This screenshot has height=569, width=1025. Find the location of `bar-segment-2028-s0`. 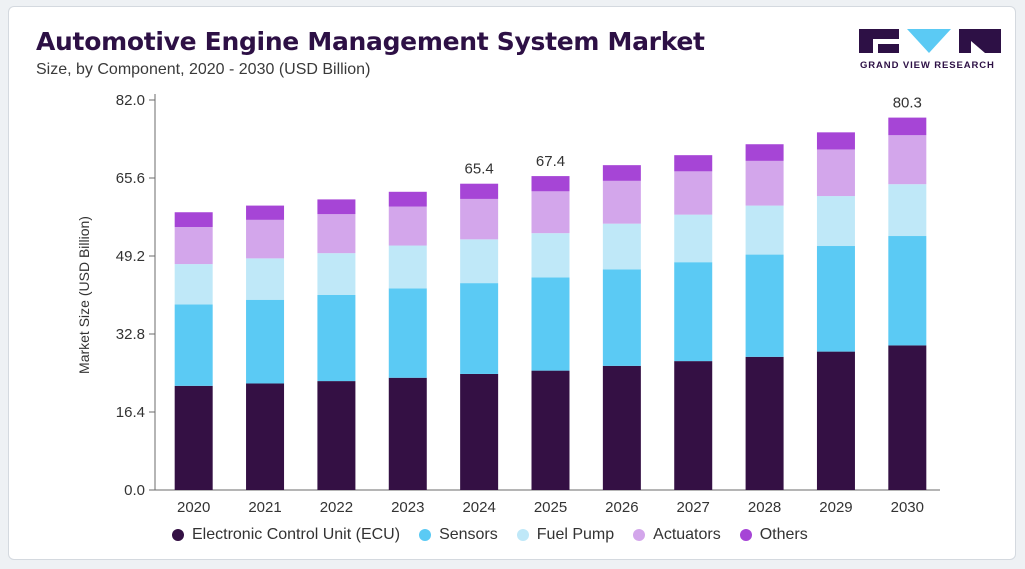

bar-segment-2028-s0 is located at coordinates (764, 423).